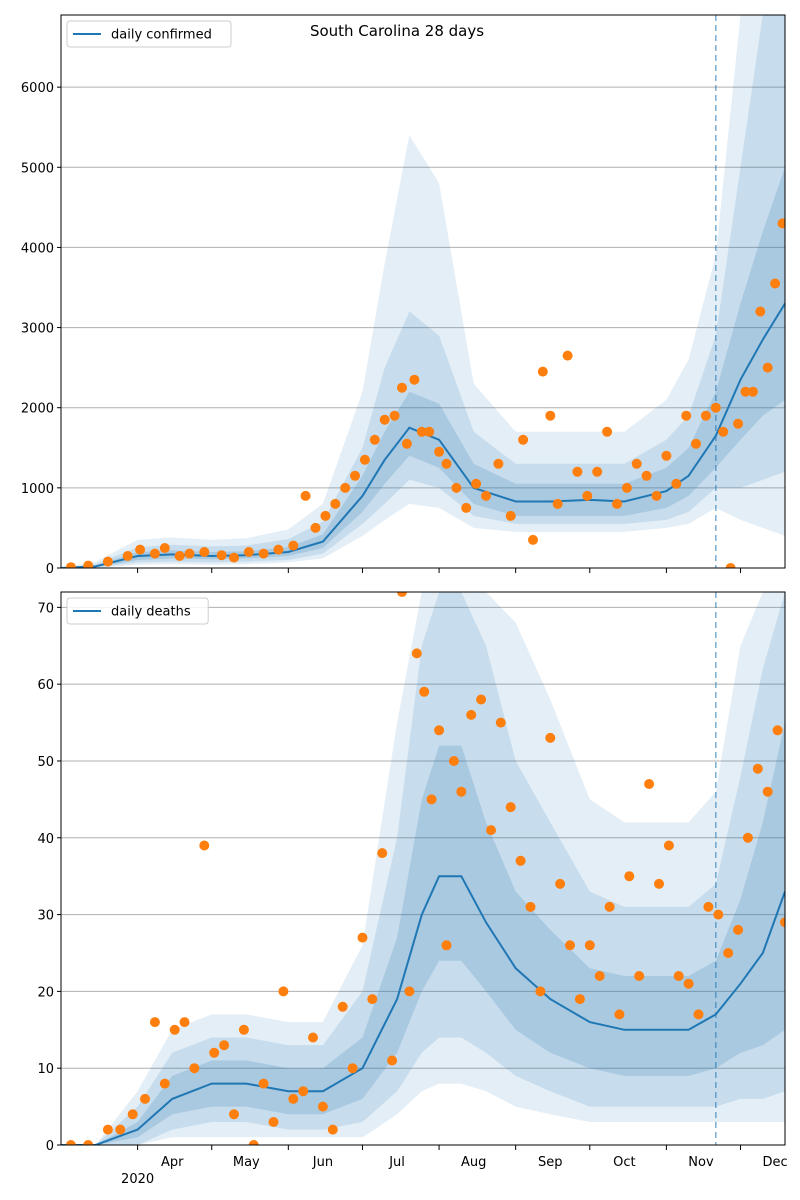 This screenshot has width=800, height=1200. I want to click on y-tick-label: 20, so click(45, 992).